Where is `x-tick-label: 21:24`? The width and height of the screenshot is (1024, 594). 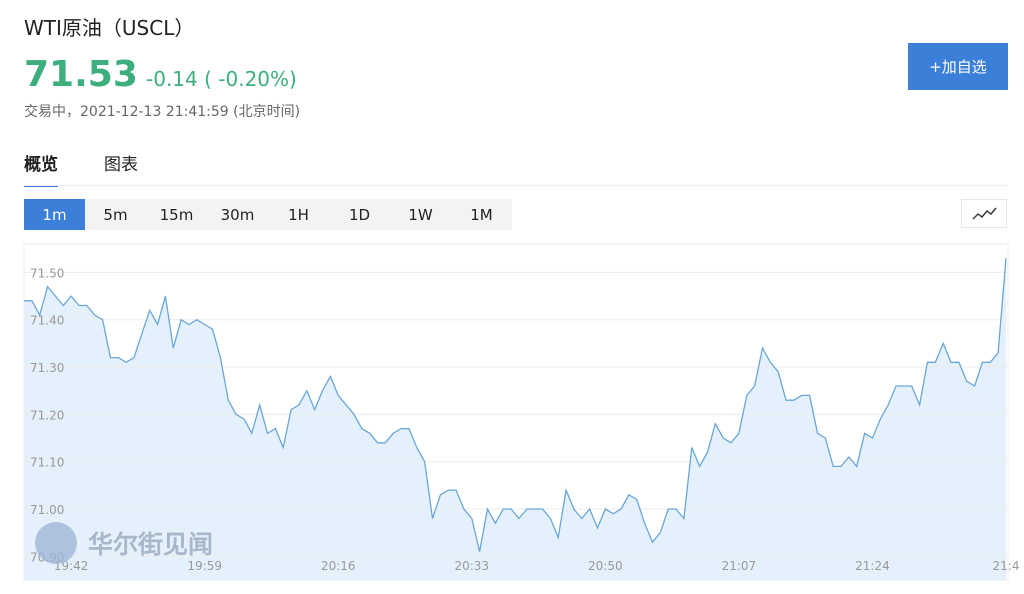 x-tick-label: 21:24 is located at coordinates (872, 566).